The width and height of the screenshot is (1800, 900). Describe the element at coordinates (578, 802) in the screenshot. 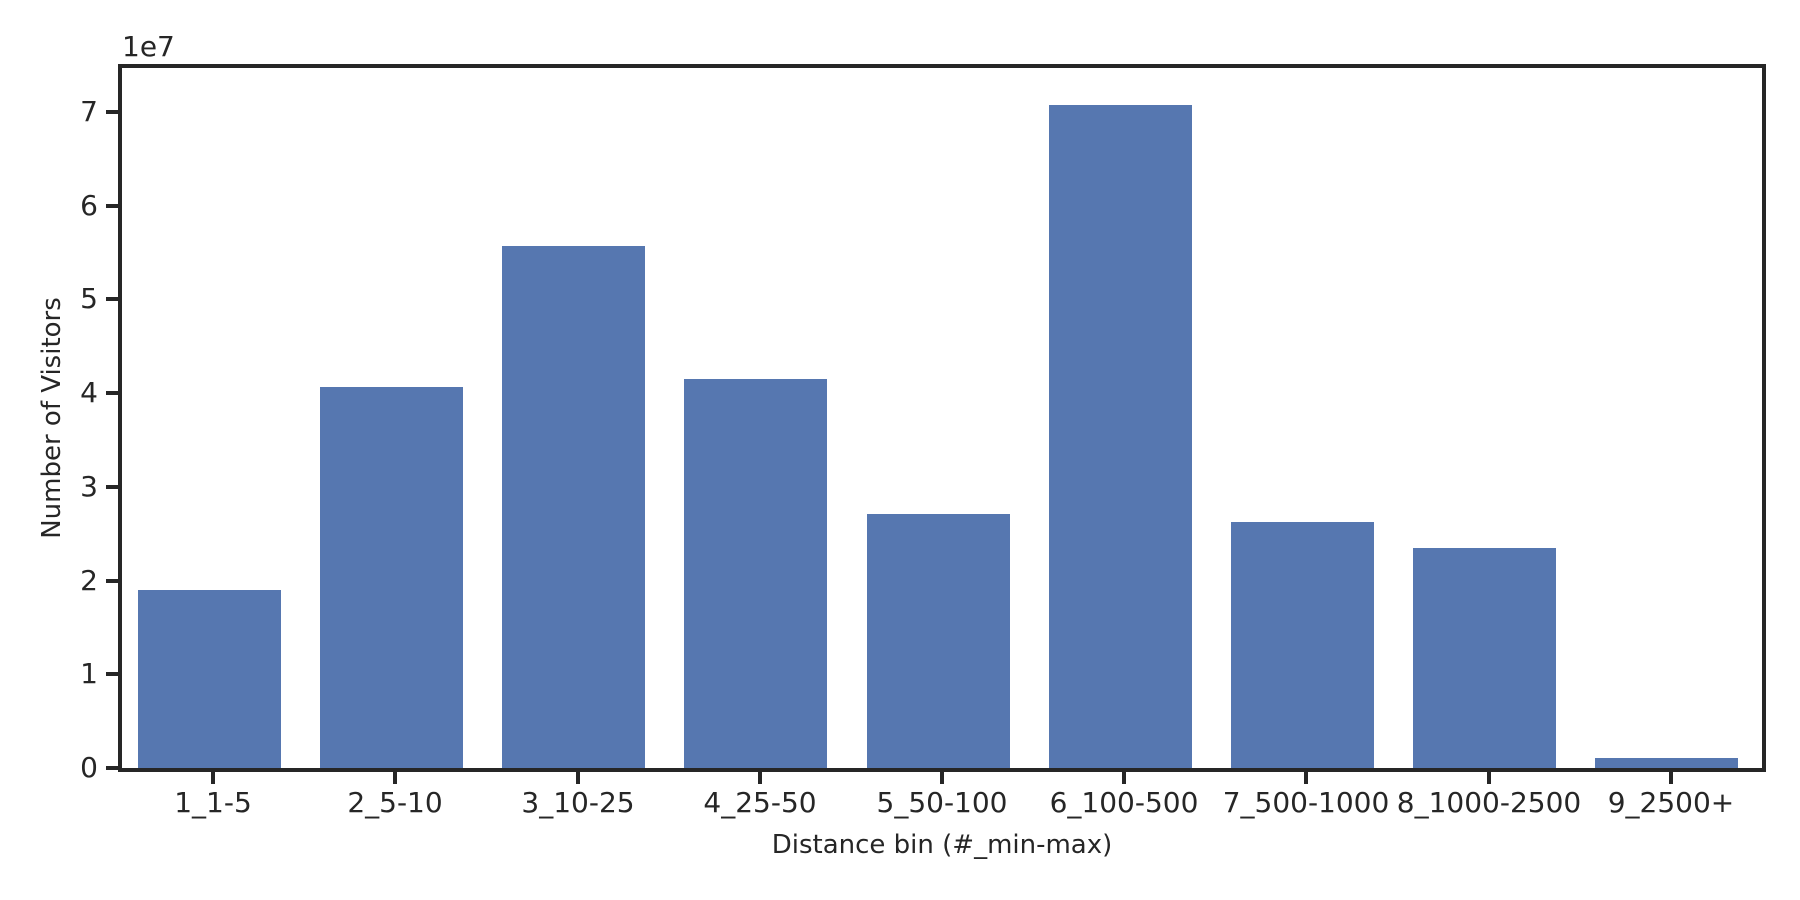

I see `x-tick-label: 3_10-25` at that location.